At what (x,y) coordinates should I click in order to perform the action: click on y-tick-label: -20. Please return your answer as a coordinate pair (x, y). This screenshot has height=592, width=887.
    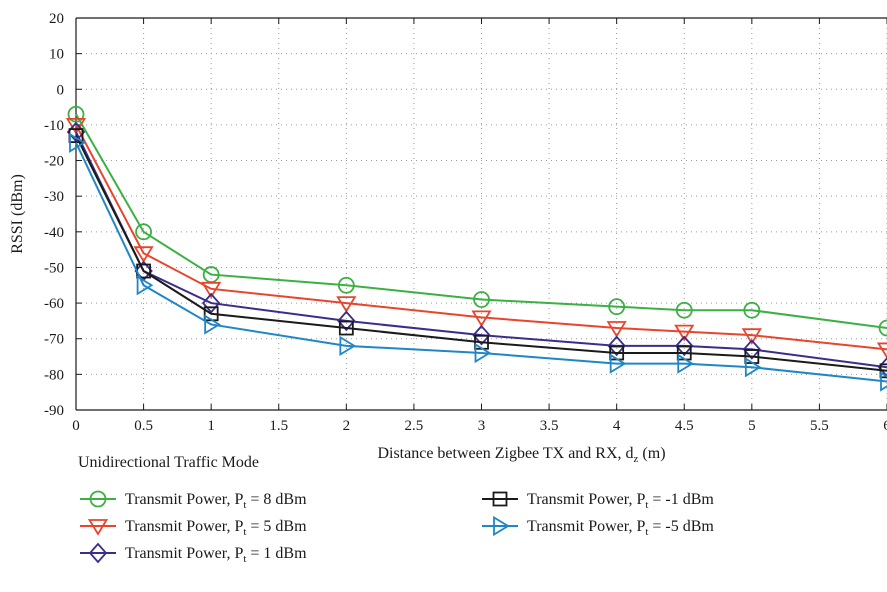
    Looking at the image, I should click on (54, 162).